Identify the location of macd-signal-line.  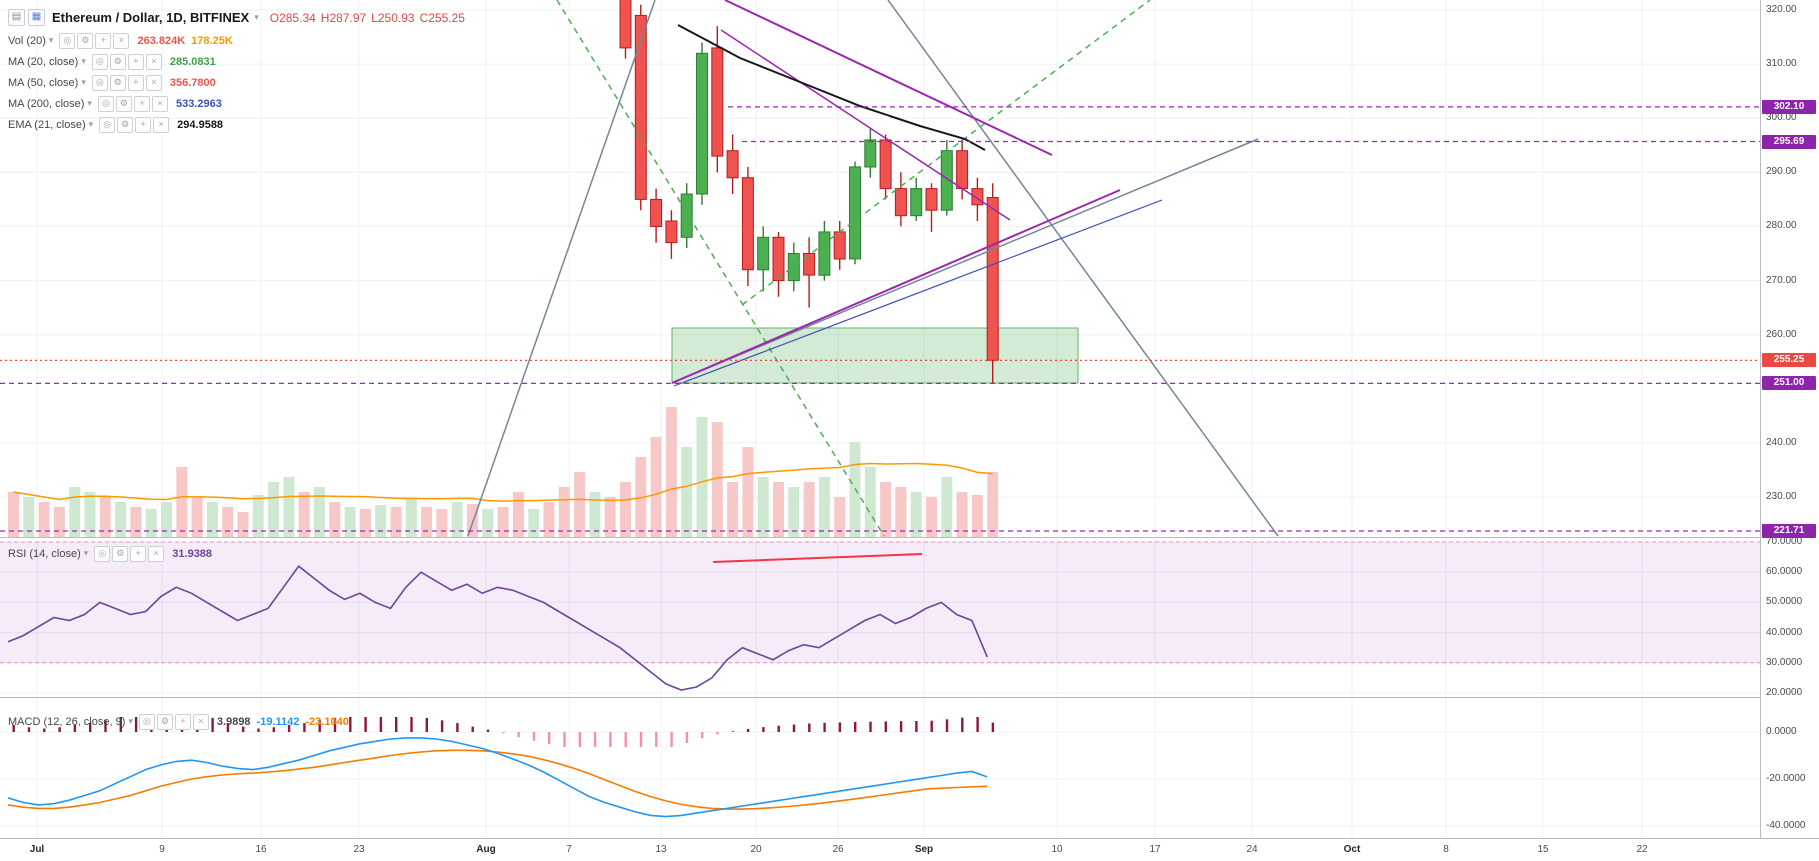
(497, 779).